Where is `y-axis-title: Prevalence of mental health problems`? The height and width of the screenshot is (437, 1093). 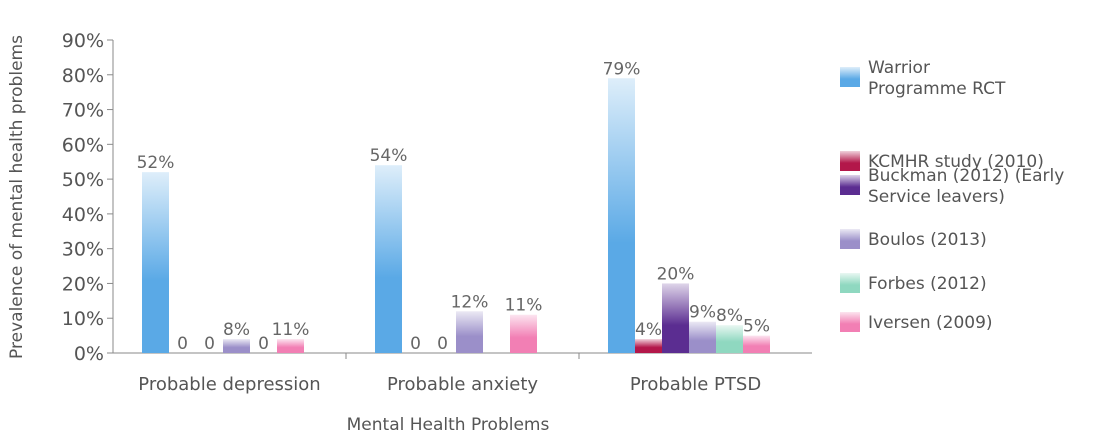 y-axis-title: Prevalence of mental health problems is located at coordinates (17, 197).